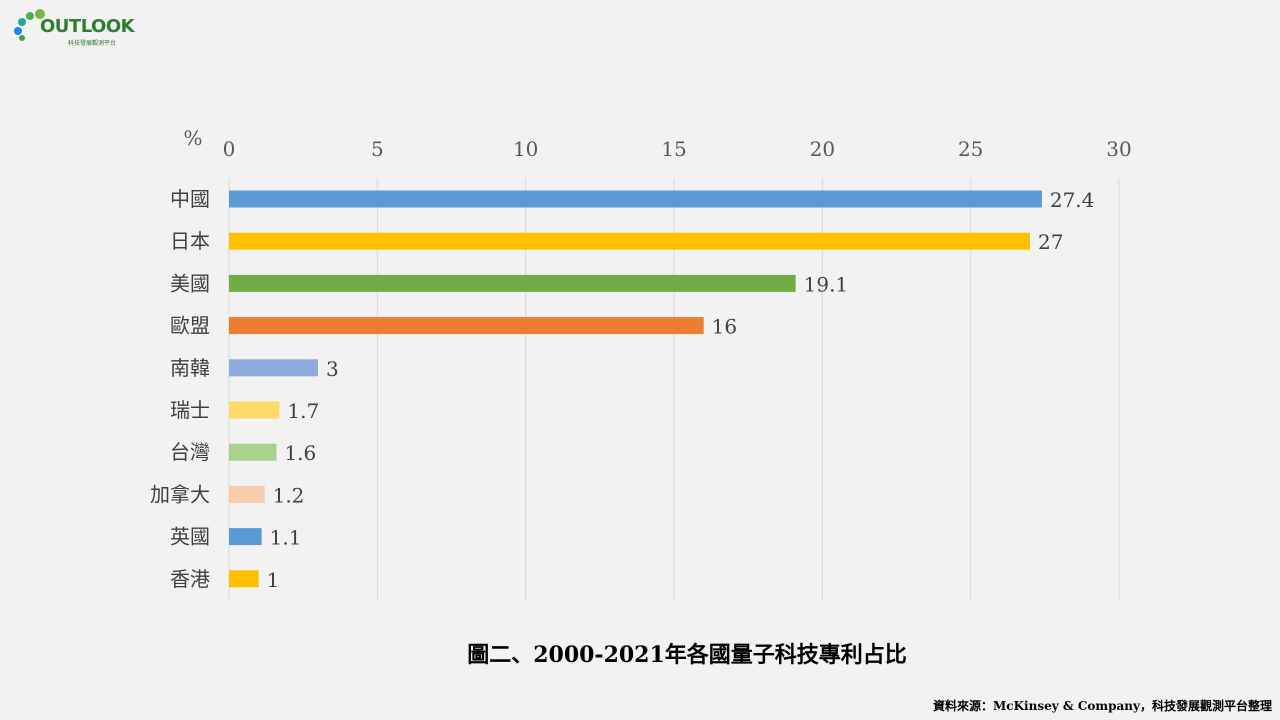 This screenshot has width=1280, height=720. I want to click on category-label: 美國, so click(190, 283).